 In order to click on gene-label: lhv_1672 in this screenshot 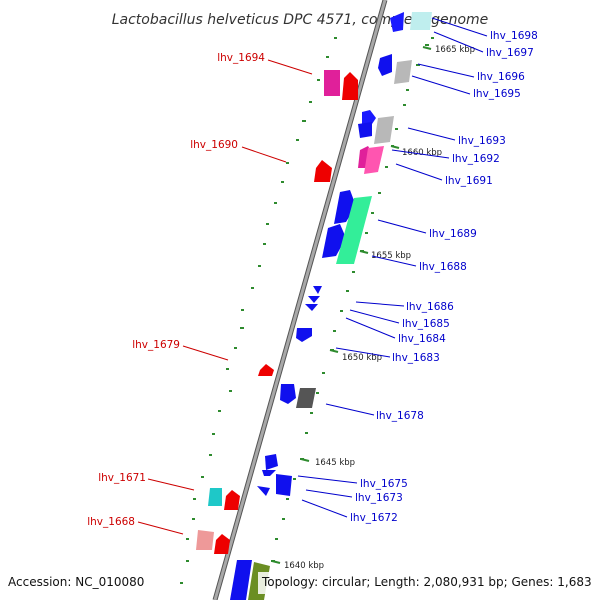, I will do `click(374, 518)`.